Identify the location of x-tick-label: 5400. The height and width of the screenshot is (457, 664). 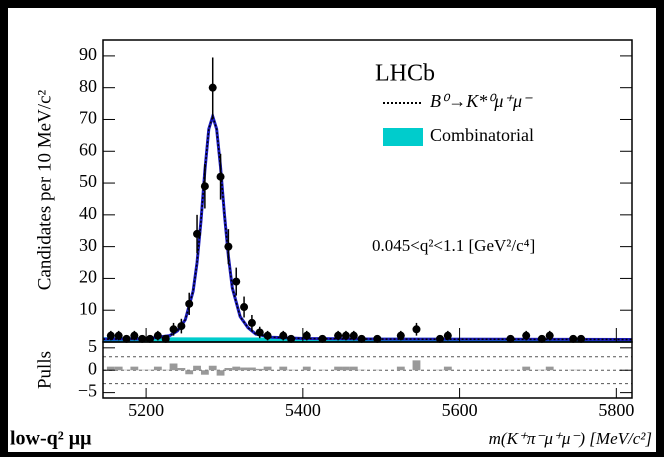
(303, 410).